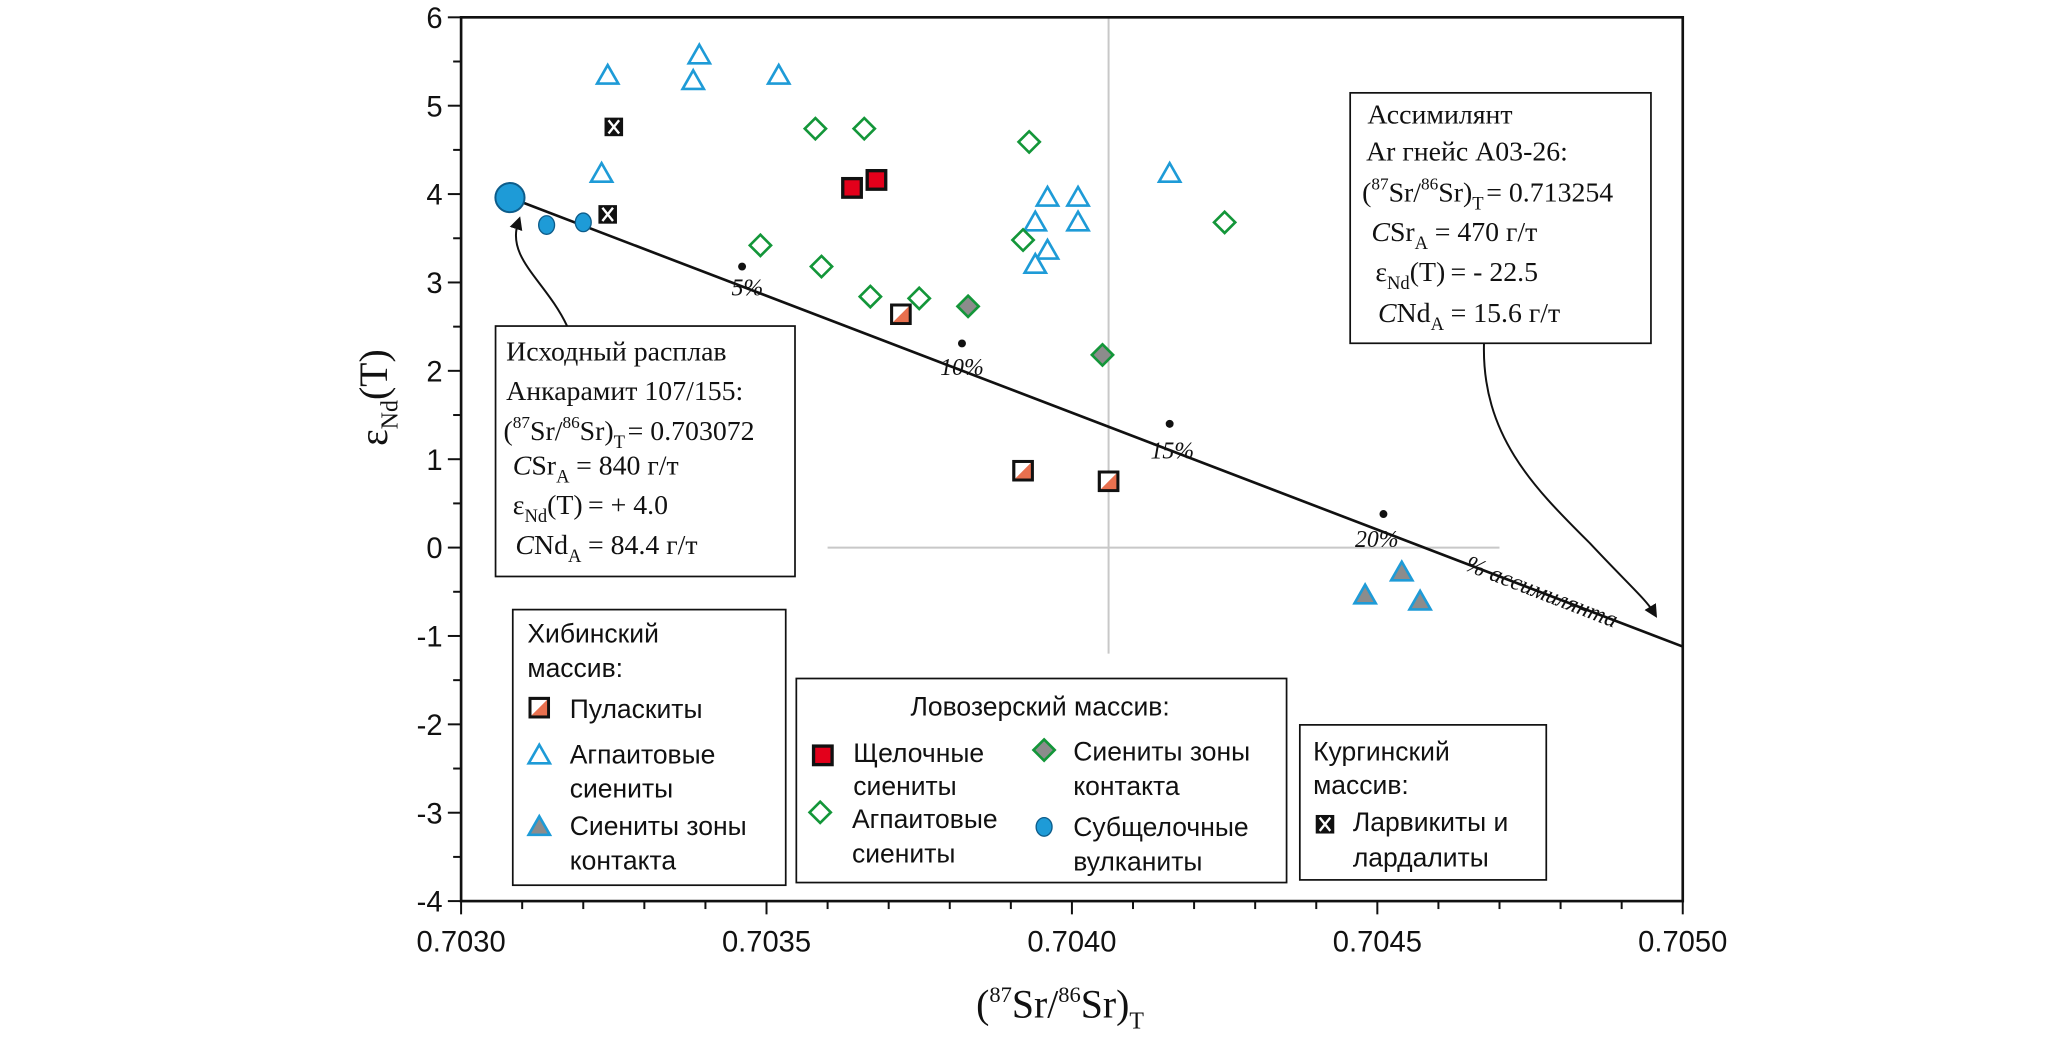  What do you see at coordinates (434, 461) in the screenshot?
I see `y-tick-label: 1` at bounding box center [434, 461].